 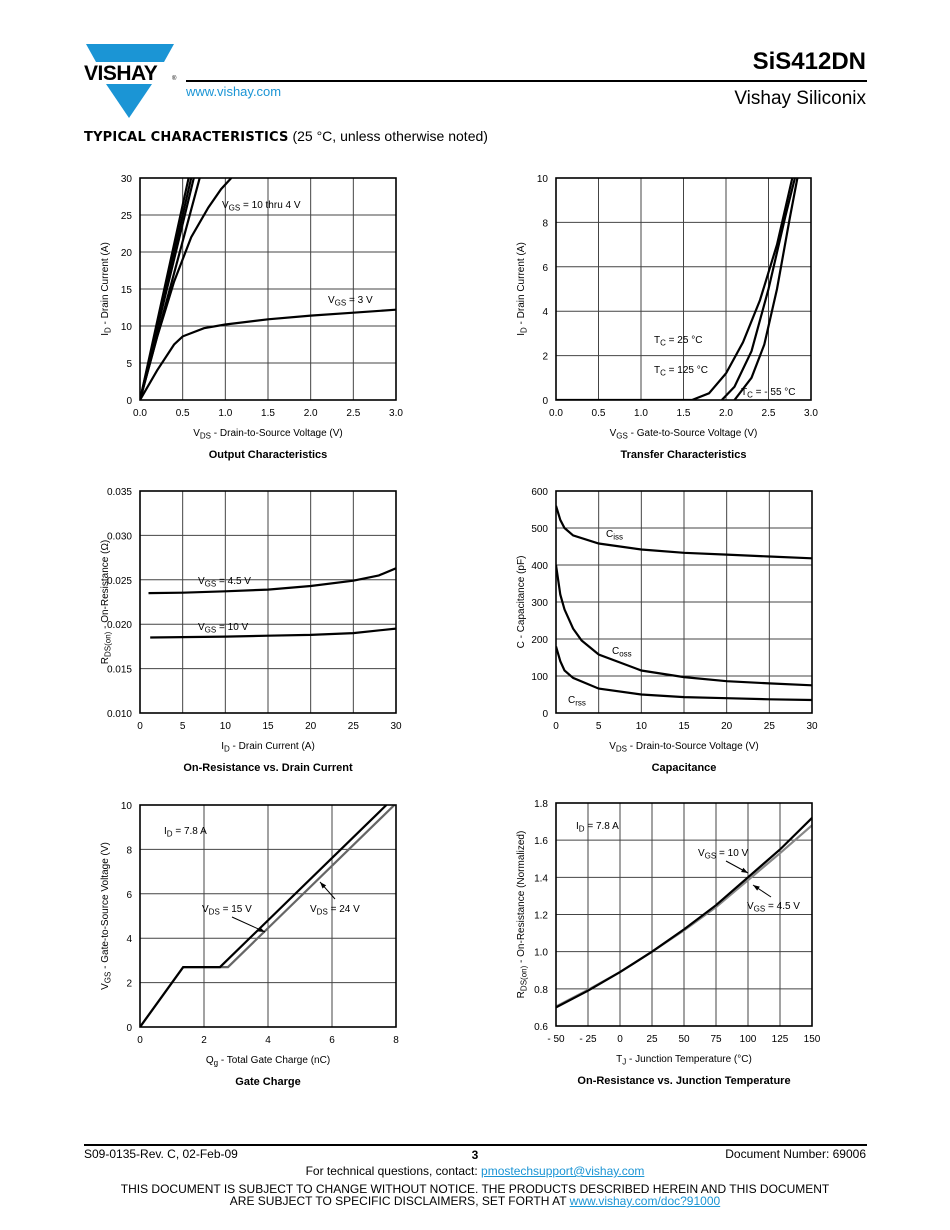 I want to click on x-tick-label: 1.0, so click(x=641, y=413).